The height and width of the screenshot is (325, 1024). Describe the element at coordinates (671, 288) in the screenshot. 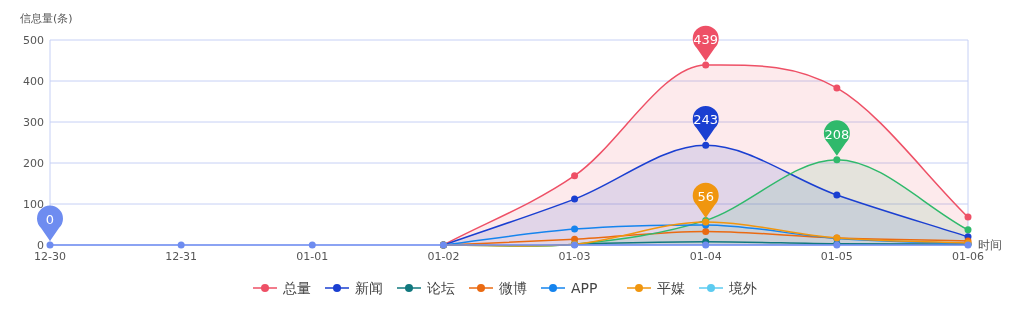

I see `legend-label: 平媒` at that location.